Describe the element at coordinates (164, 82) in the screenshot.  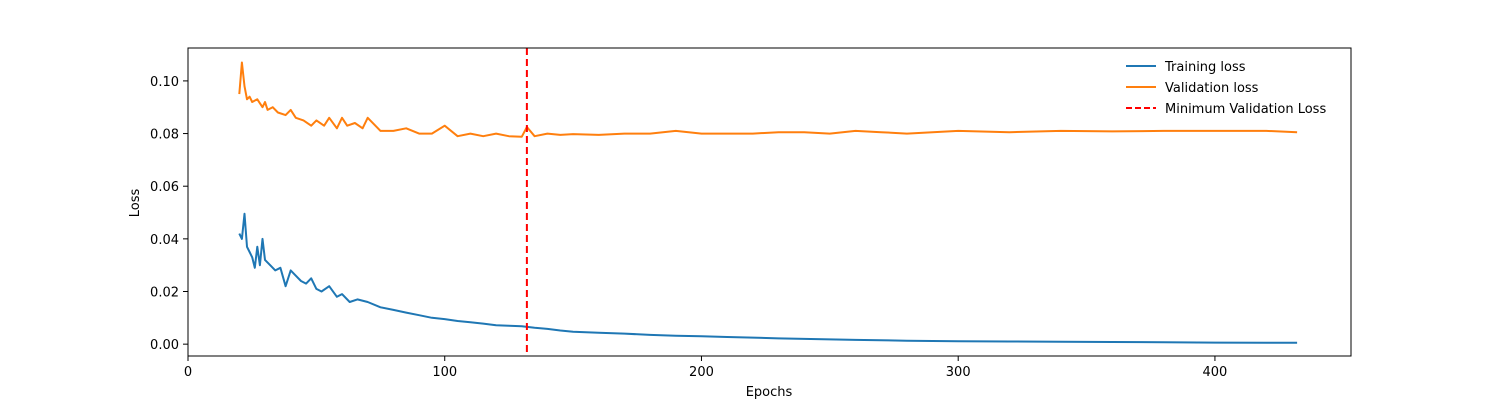
I see `y-tick-label: 0.10` at that location.